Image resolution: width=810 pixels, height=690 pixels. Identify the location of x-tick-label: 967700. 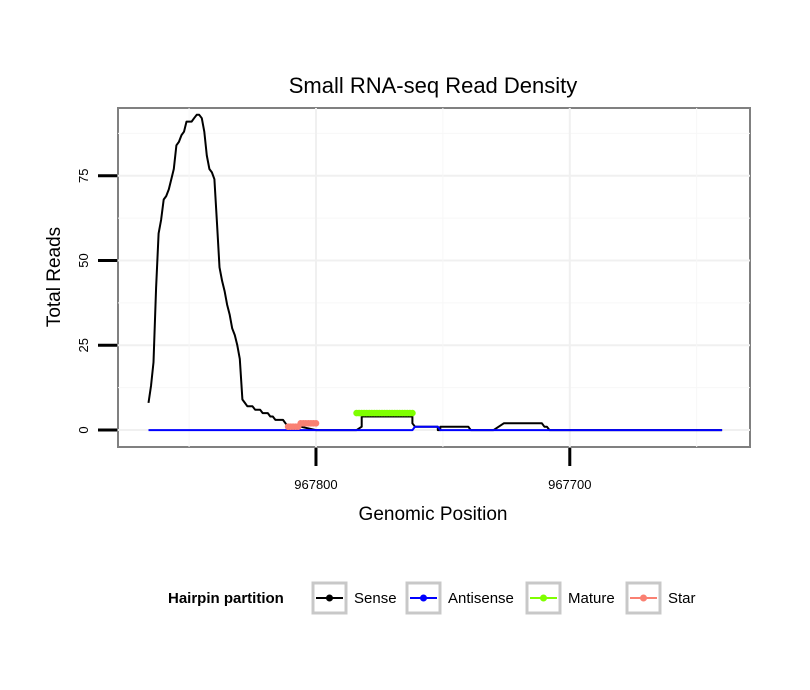
(569, 484).